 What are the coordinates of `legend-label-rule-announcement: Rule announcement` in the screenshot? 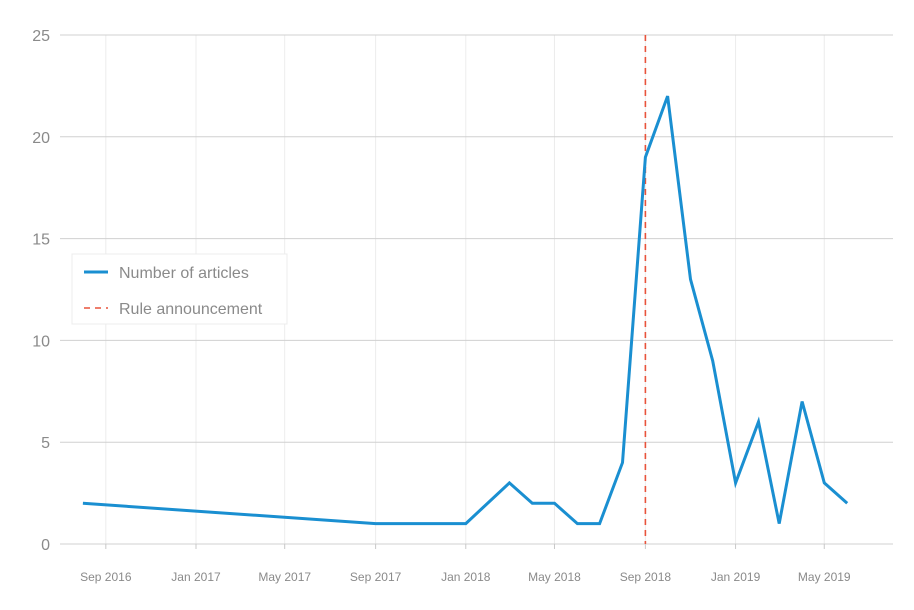 It's located at (191, 309).